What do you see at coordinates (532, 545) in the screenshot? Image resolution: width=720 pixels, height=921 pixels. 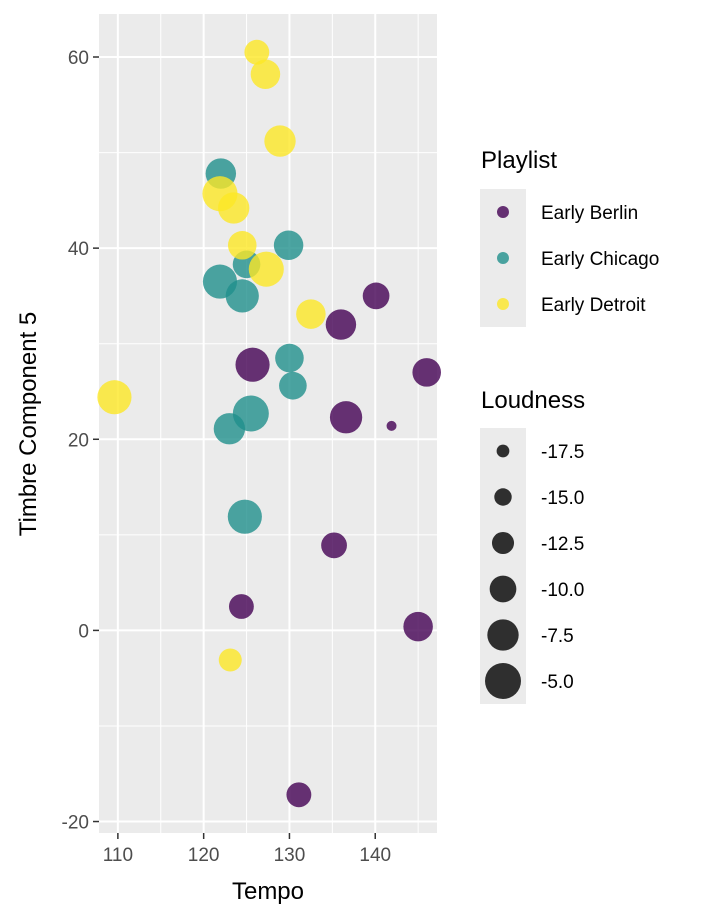 I see `size-legend: Loudness -17.5 -15.0 -12.5 -10.0 -7.5 -5.0` at bounding box center [532, 545].